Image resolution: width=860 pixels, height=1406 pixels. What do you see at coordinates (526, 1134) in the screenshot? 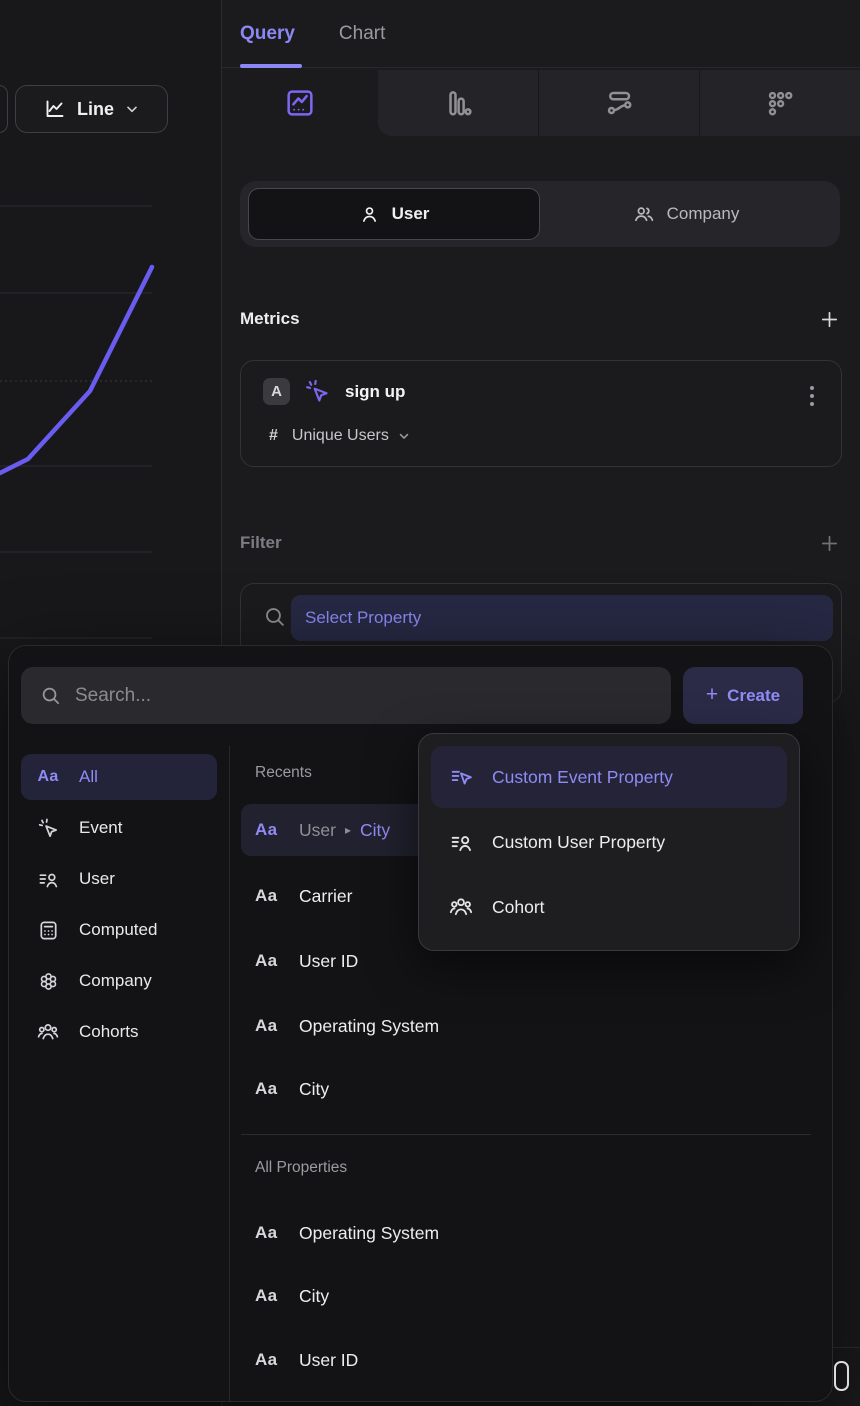
I see `section-divider` at bounding box center [526, 1134].